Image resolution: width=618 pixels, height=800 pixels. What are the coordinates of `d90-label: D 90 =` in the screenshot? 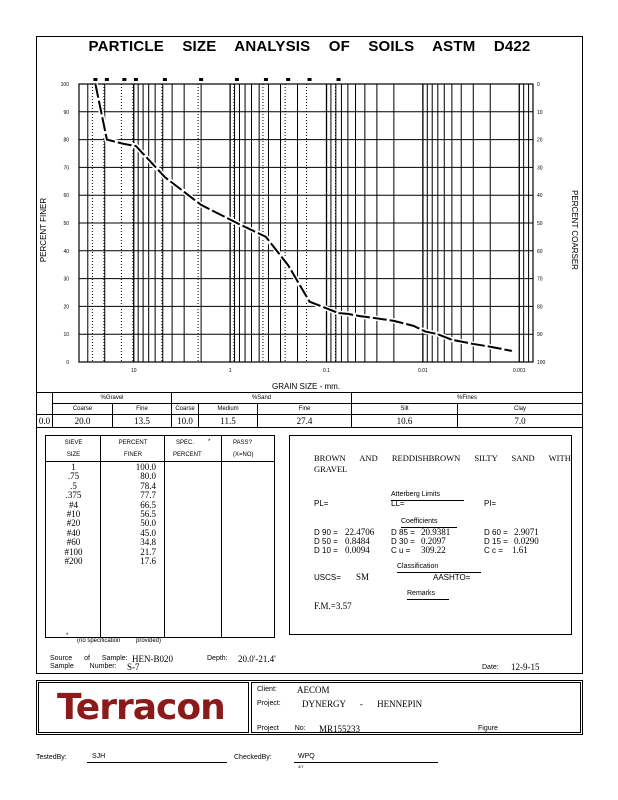 It's located at (326, 532).